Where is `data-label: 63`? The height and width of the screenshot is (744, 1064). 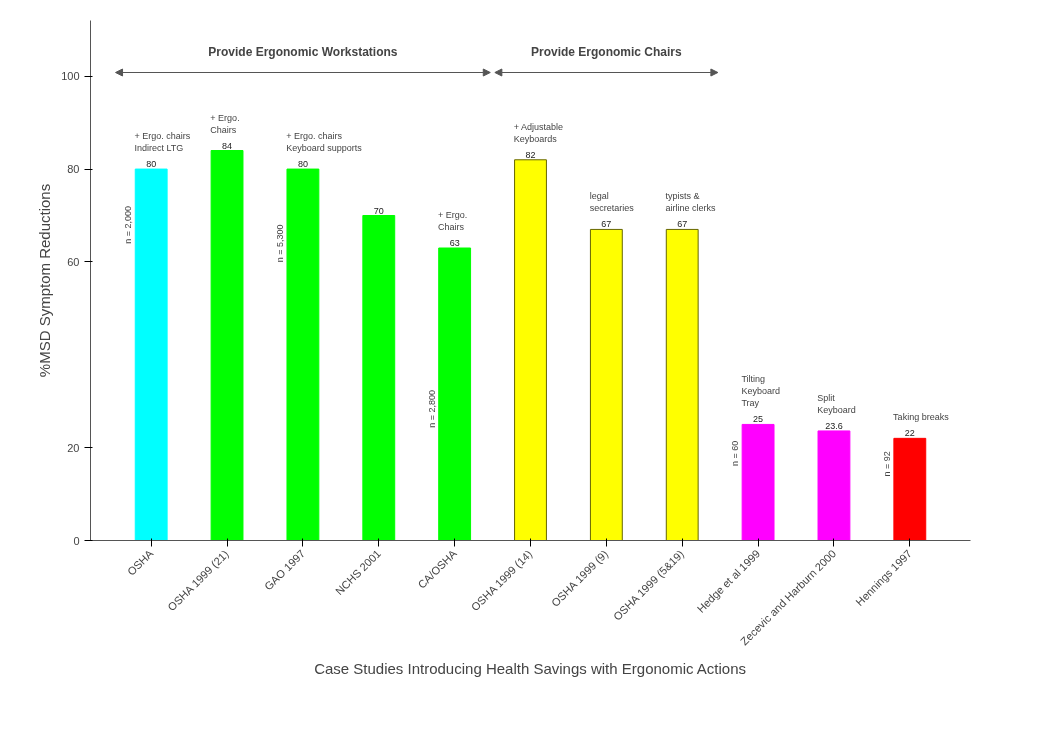 data-label: 63 is located at coordinates (454, 243).